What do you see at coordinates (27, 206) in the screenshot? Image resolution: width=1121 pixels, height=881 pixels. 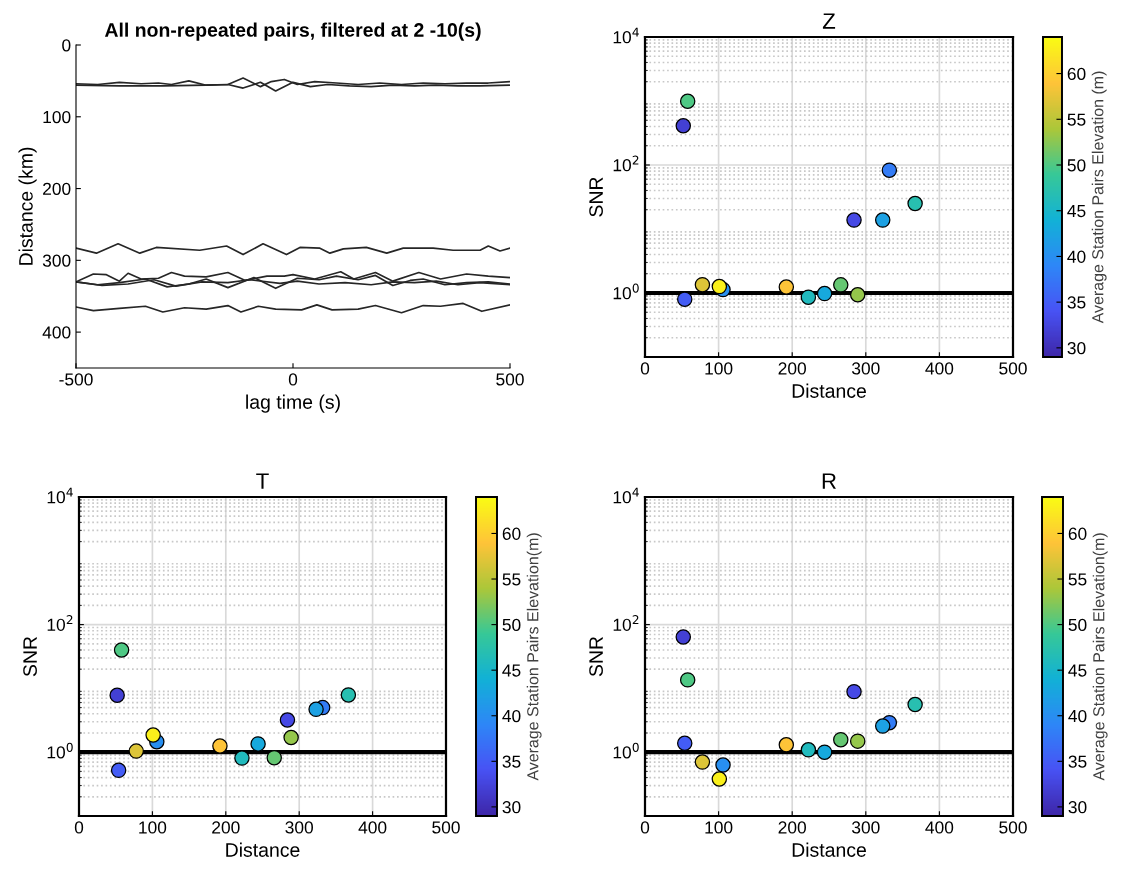 I see `y-axis-title: Distance (km)` at bounding box center [27, 206].